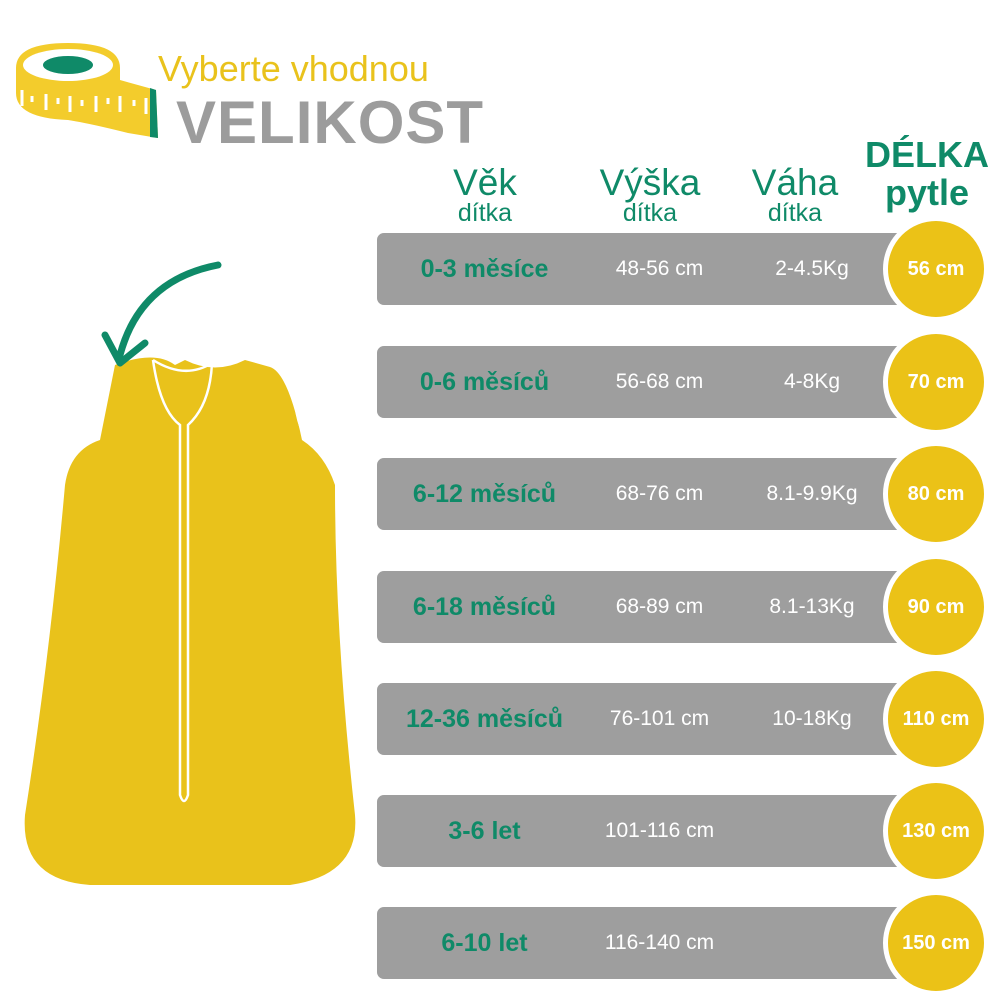 The image size is (1000, 1000). I want to click on column-header-weight: Váha dítka, so click(795, 195).